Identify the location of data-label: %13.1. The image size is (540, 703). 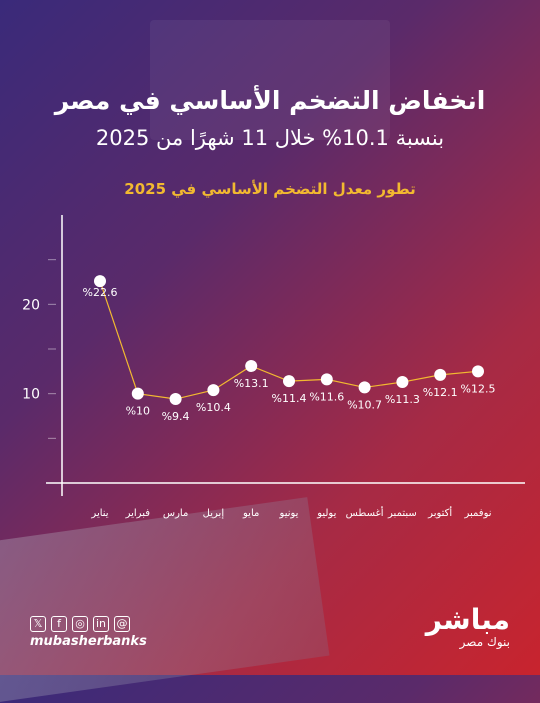
(251, 383).